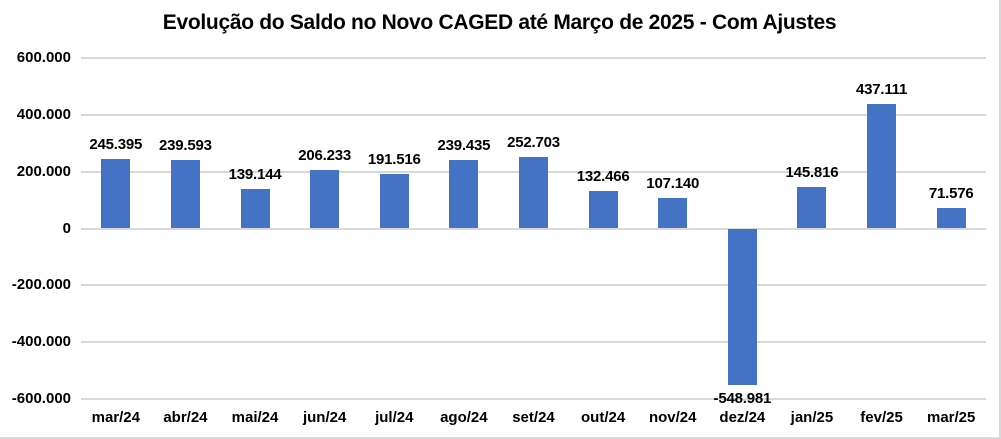 This screenshot has width=1001, height=439. Describe the element at coordinates (533, 417) in the screenshot. I see `x-axis-category-label: set/24` at that location.